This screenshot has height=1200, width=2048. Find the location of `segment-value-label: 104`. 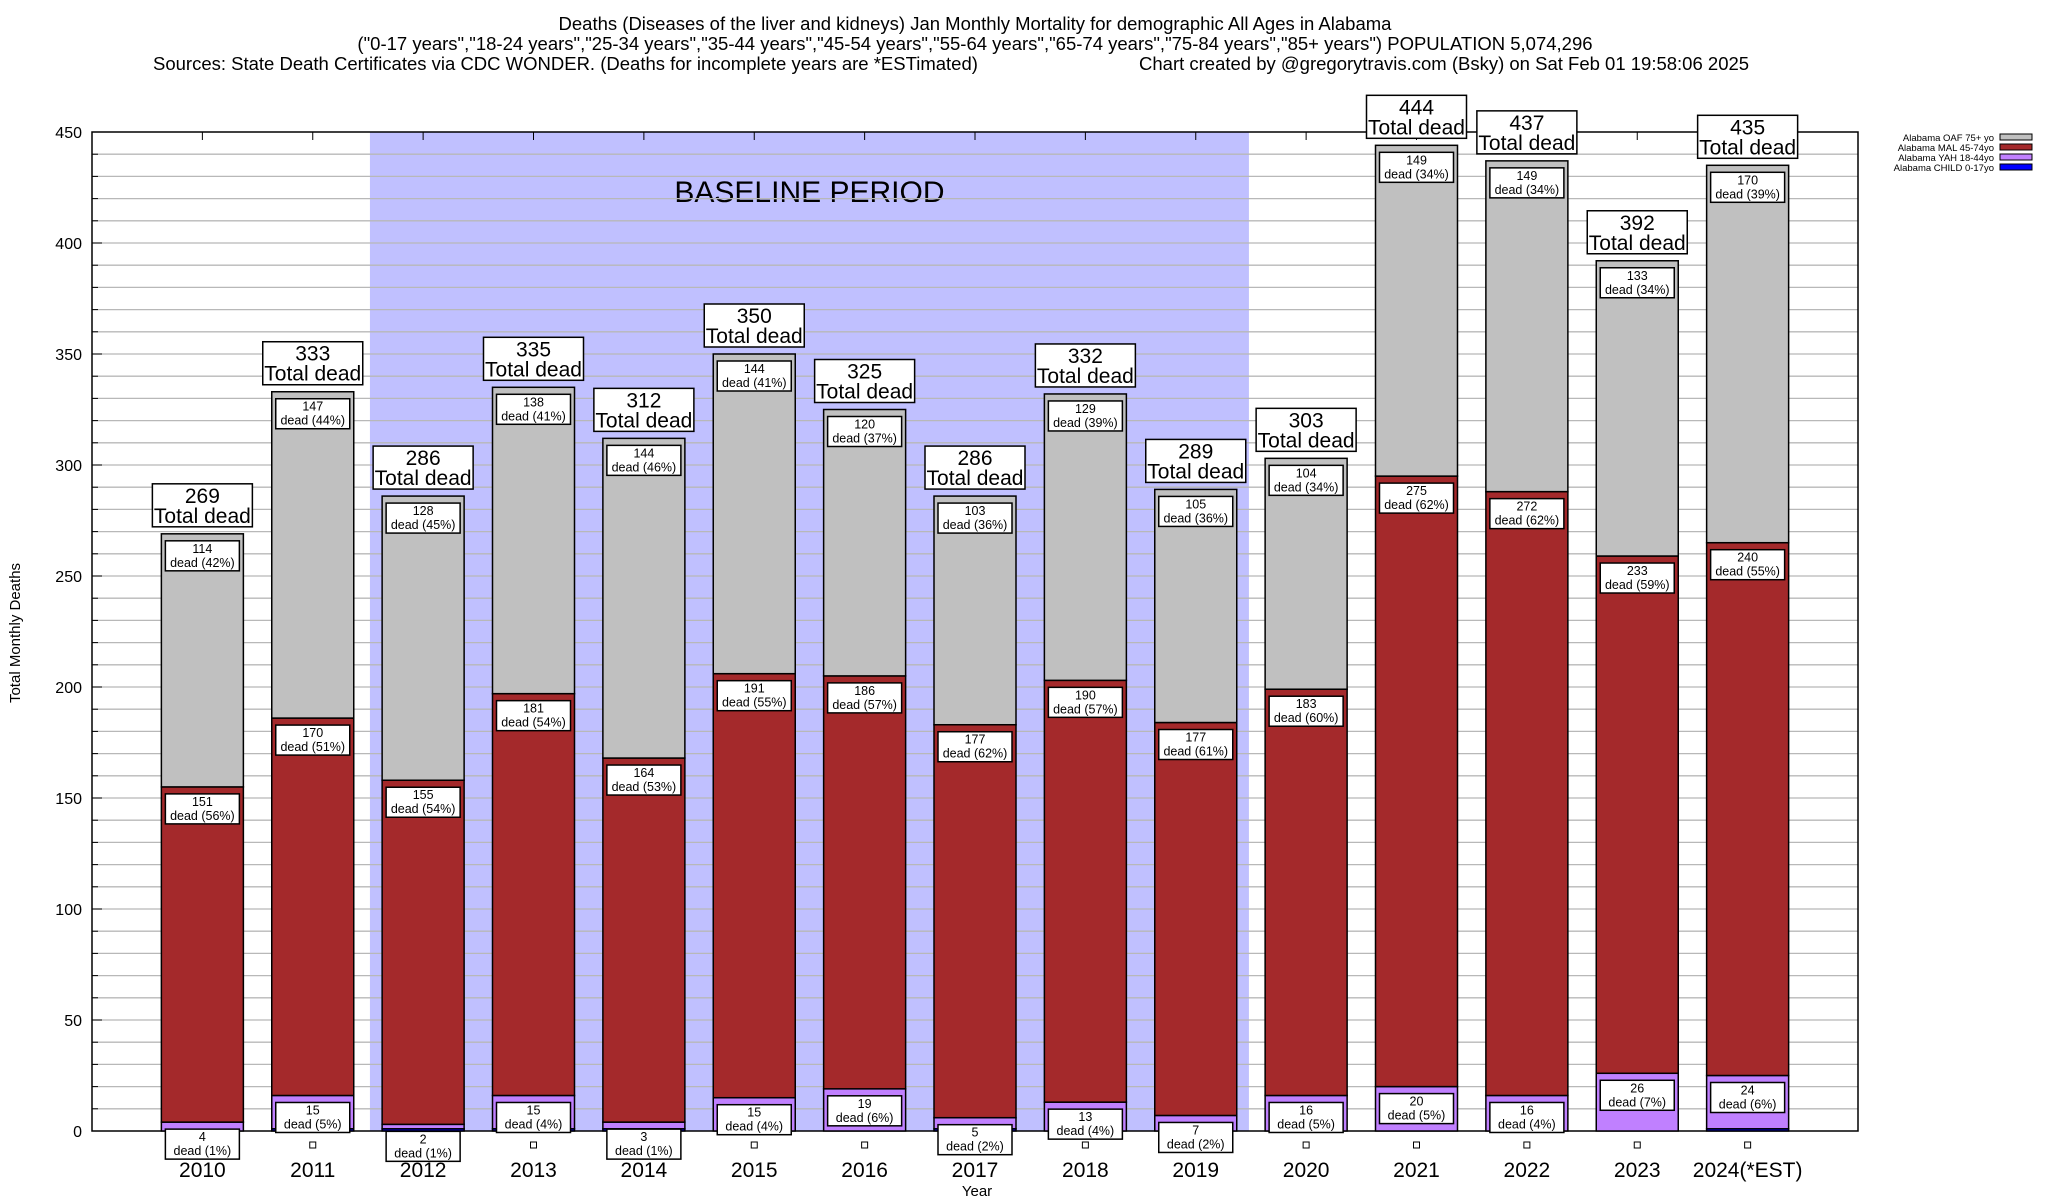

segment-value-label: 104 is located at coordinates (1306, 473).